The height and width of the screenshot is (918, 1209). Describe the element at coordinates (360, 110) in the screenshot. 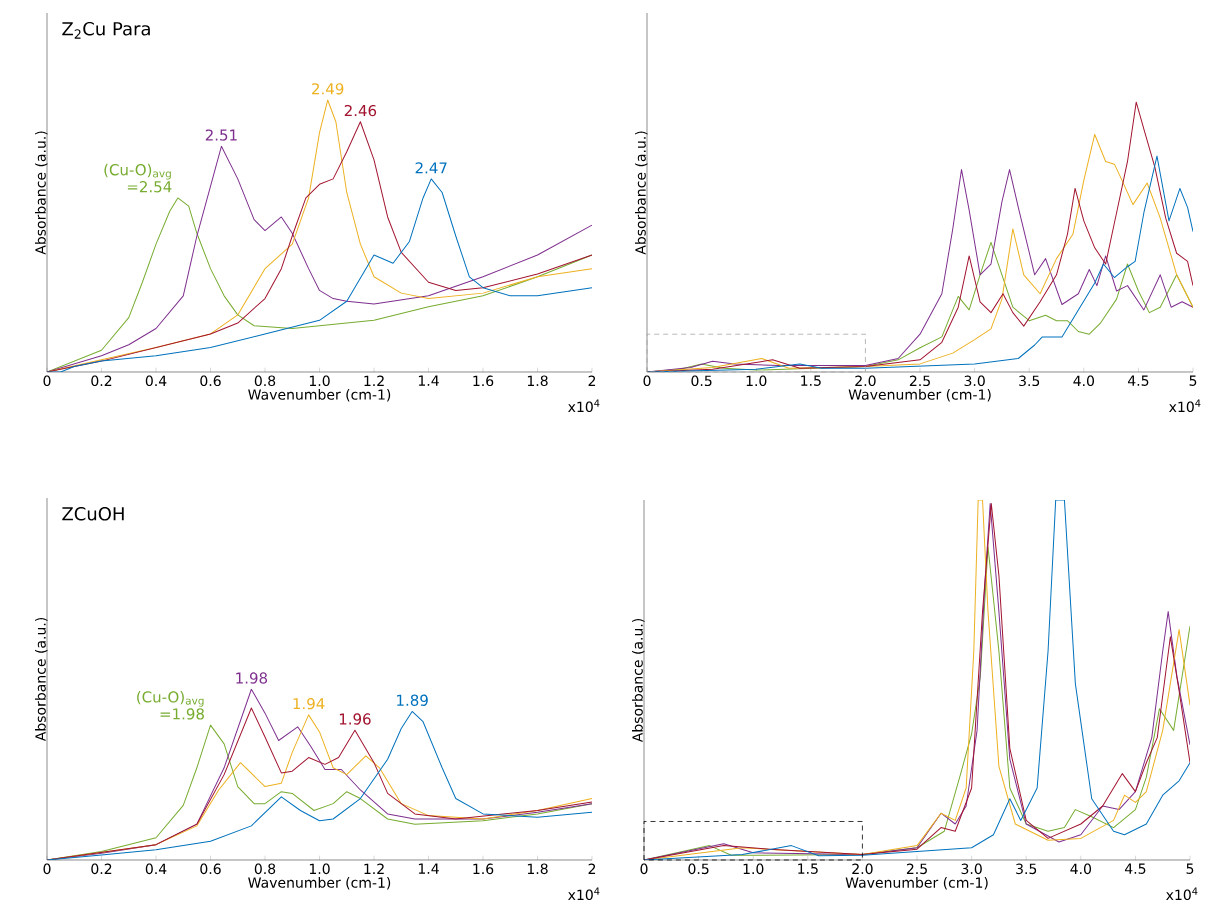

I see `annotation: 2.46` at that location.